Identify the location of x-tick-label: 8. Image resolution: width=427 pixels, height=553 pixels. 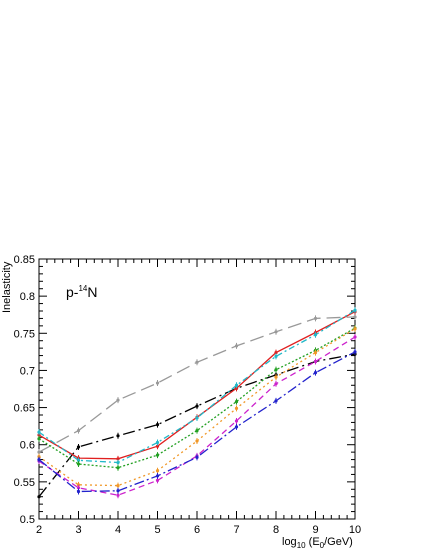
(276, 530).